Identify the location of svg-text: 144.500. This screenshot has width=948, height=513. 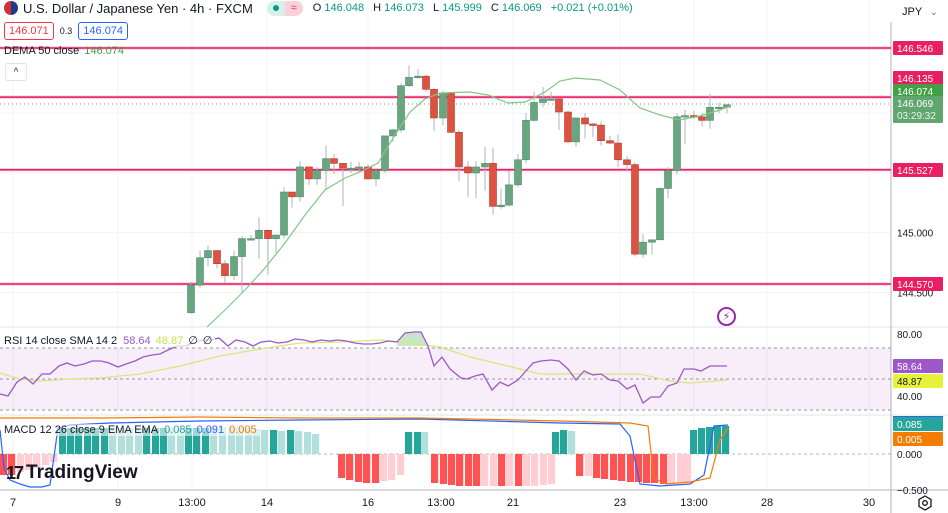
(915, 293).